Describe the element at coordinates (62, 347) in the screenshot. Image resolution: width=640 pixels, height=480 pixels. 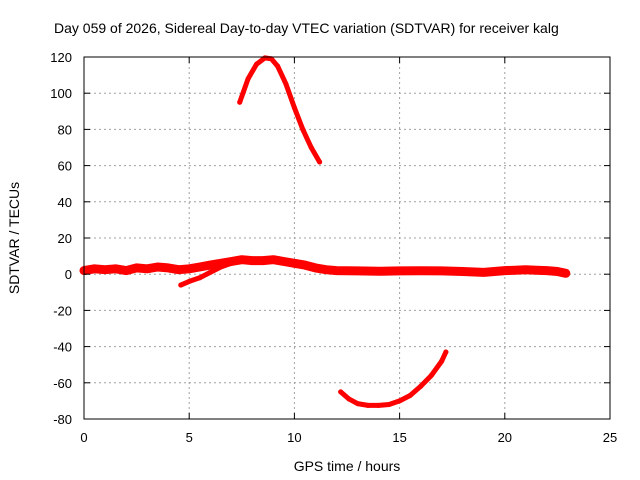
I see `y-tick-label: -40` at that location.